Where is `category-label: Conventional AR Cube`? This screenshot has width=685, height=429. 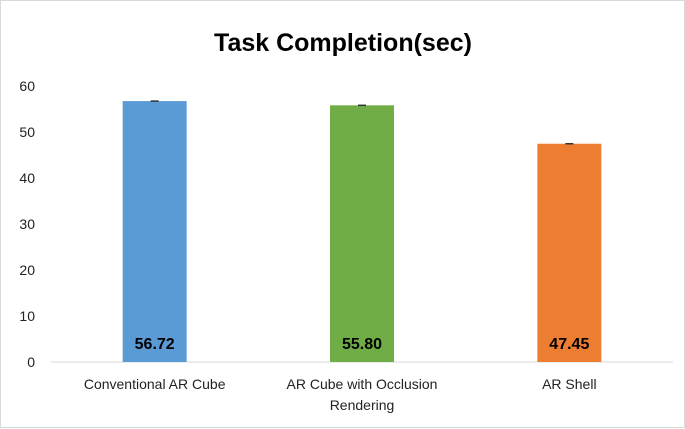
category-label: Conventional AR Cube is located at coordinates (155, 384).